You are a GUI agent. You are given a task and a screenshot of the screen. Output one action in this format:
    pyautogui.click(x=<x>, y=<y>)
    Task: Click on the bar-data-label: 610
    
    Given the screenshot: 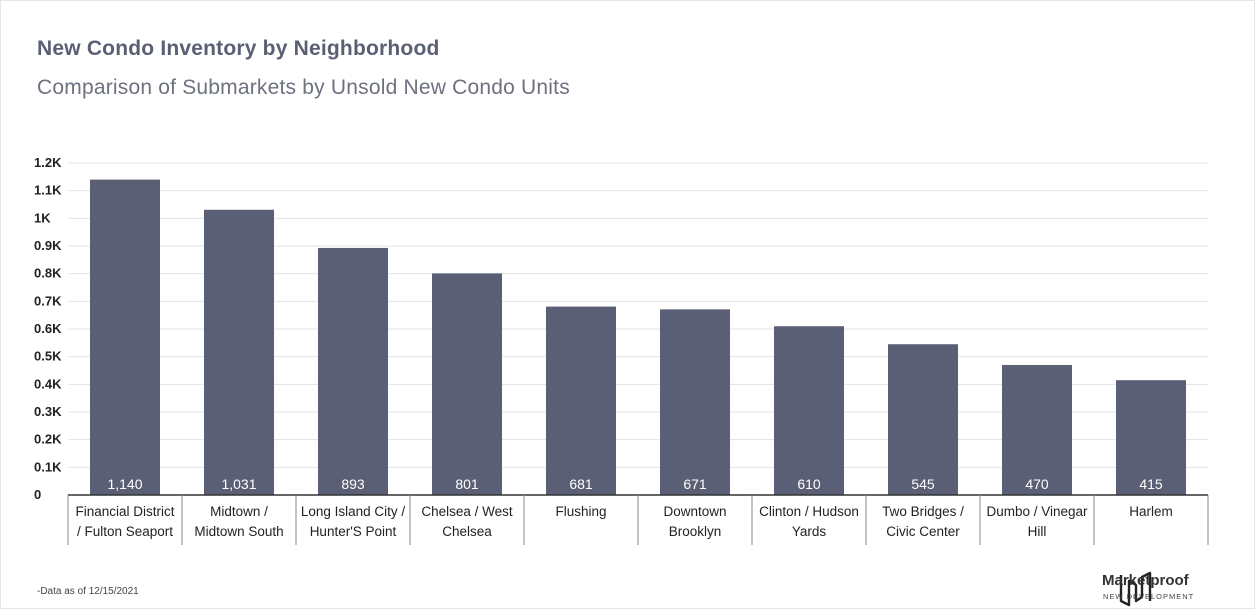 What is the action you would take?
    pyautogui.click(x=809, y=484)
    